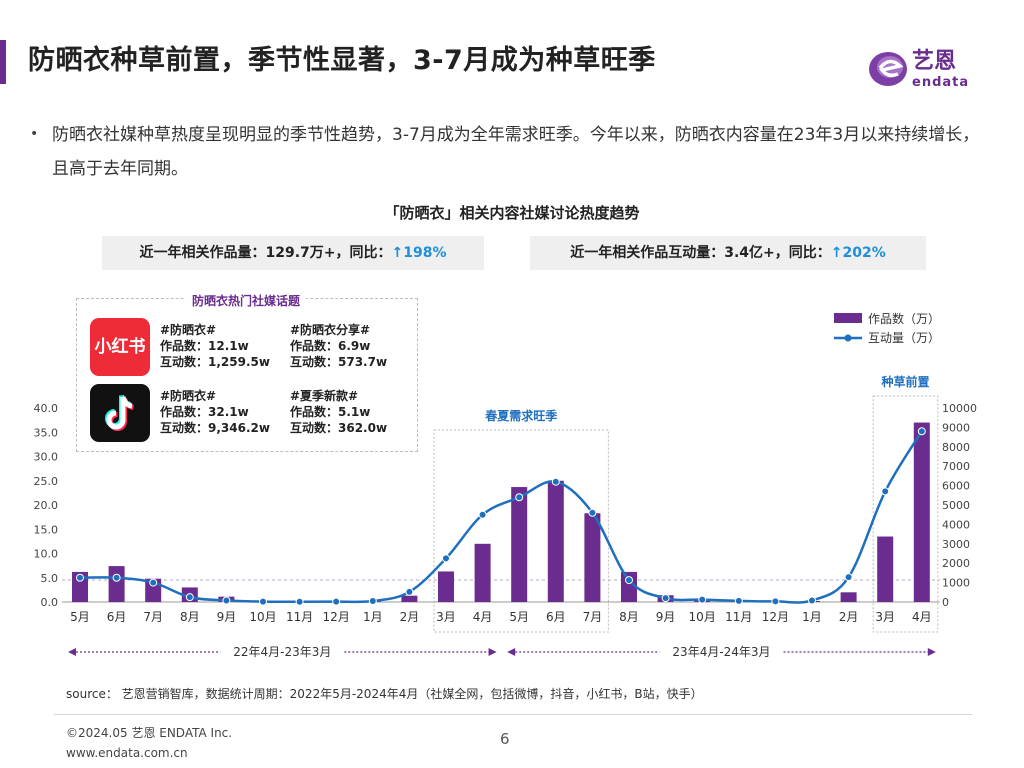 This screenshot has width=1024, height=768. Describe the element at coordinates (46, 432) in the screenshot. I see `y-left-tick: 35.0` at that location.